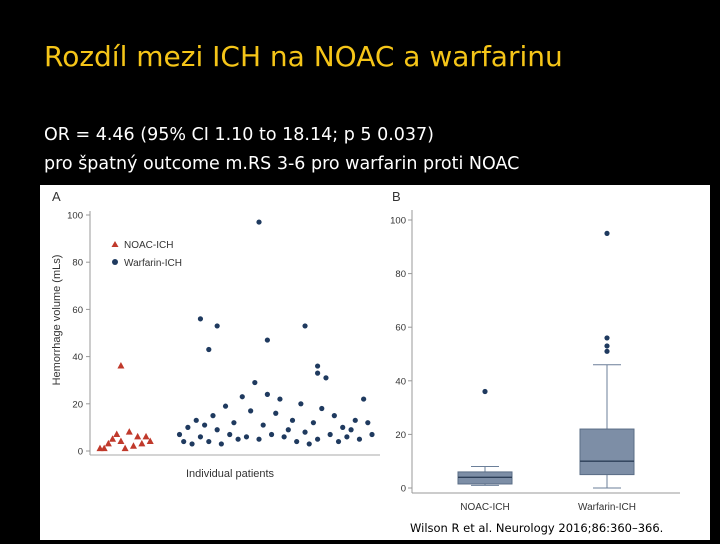 This screenshot has height=544, width=720. What do you see at coordinates (77, 310) in the screenshot?
I see `panel-a-ytick-label: 60` at bounding box center [77, 310].